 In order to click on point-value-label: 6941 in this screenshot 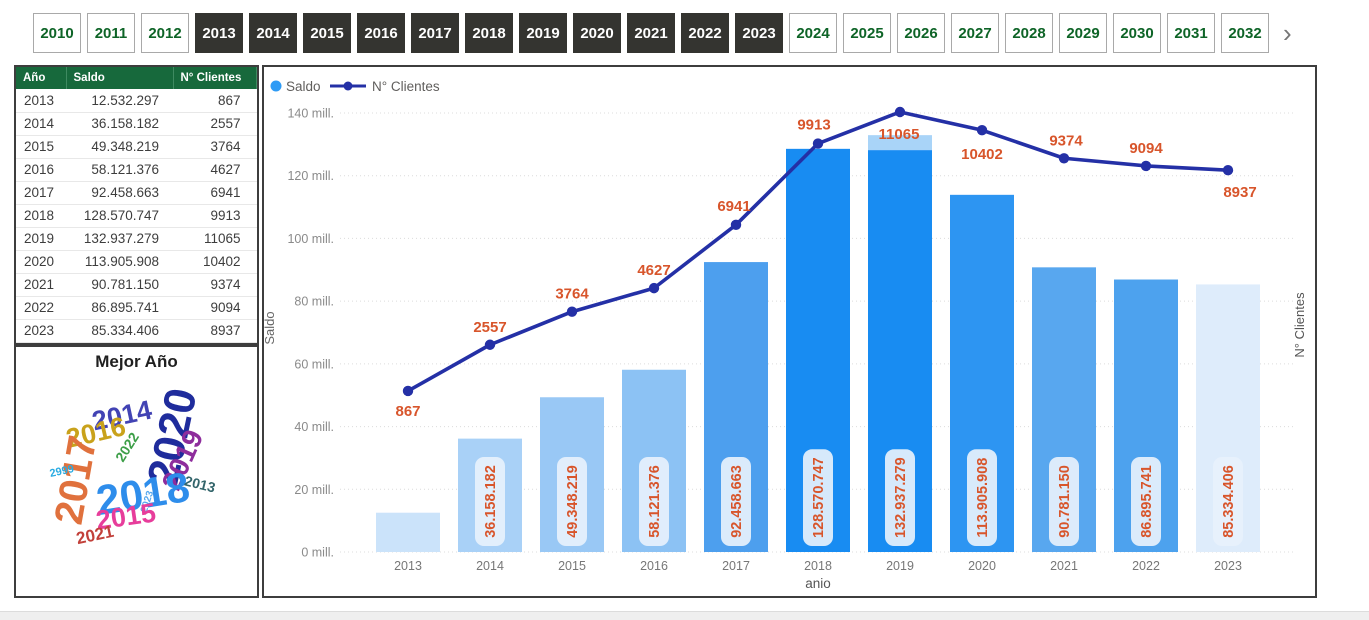, I will do `click(733, 206)`.